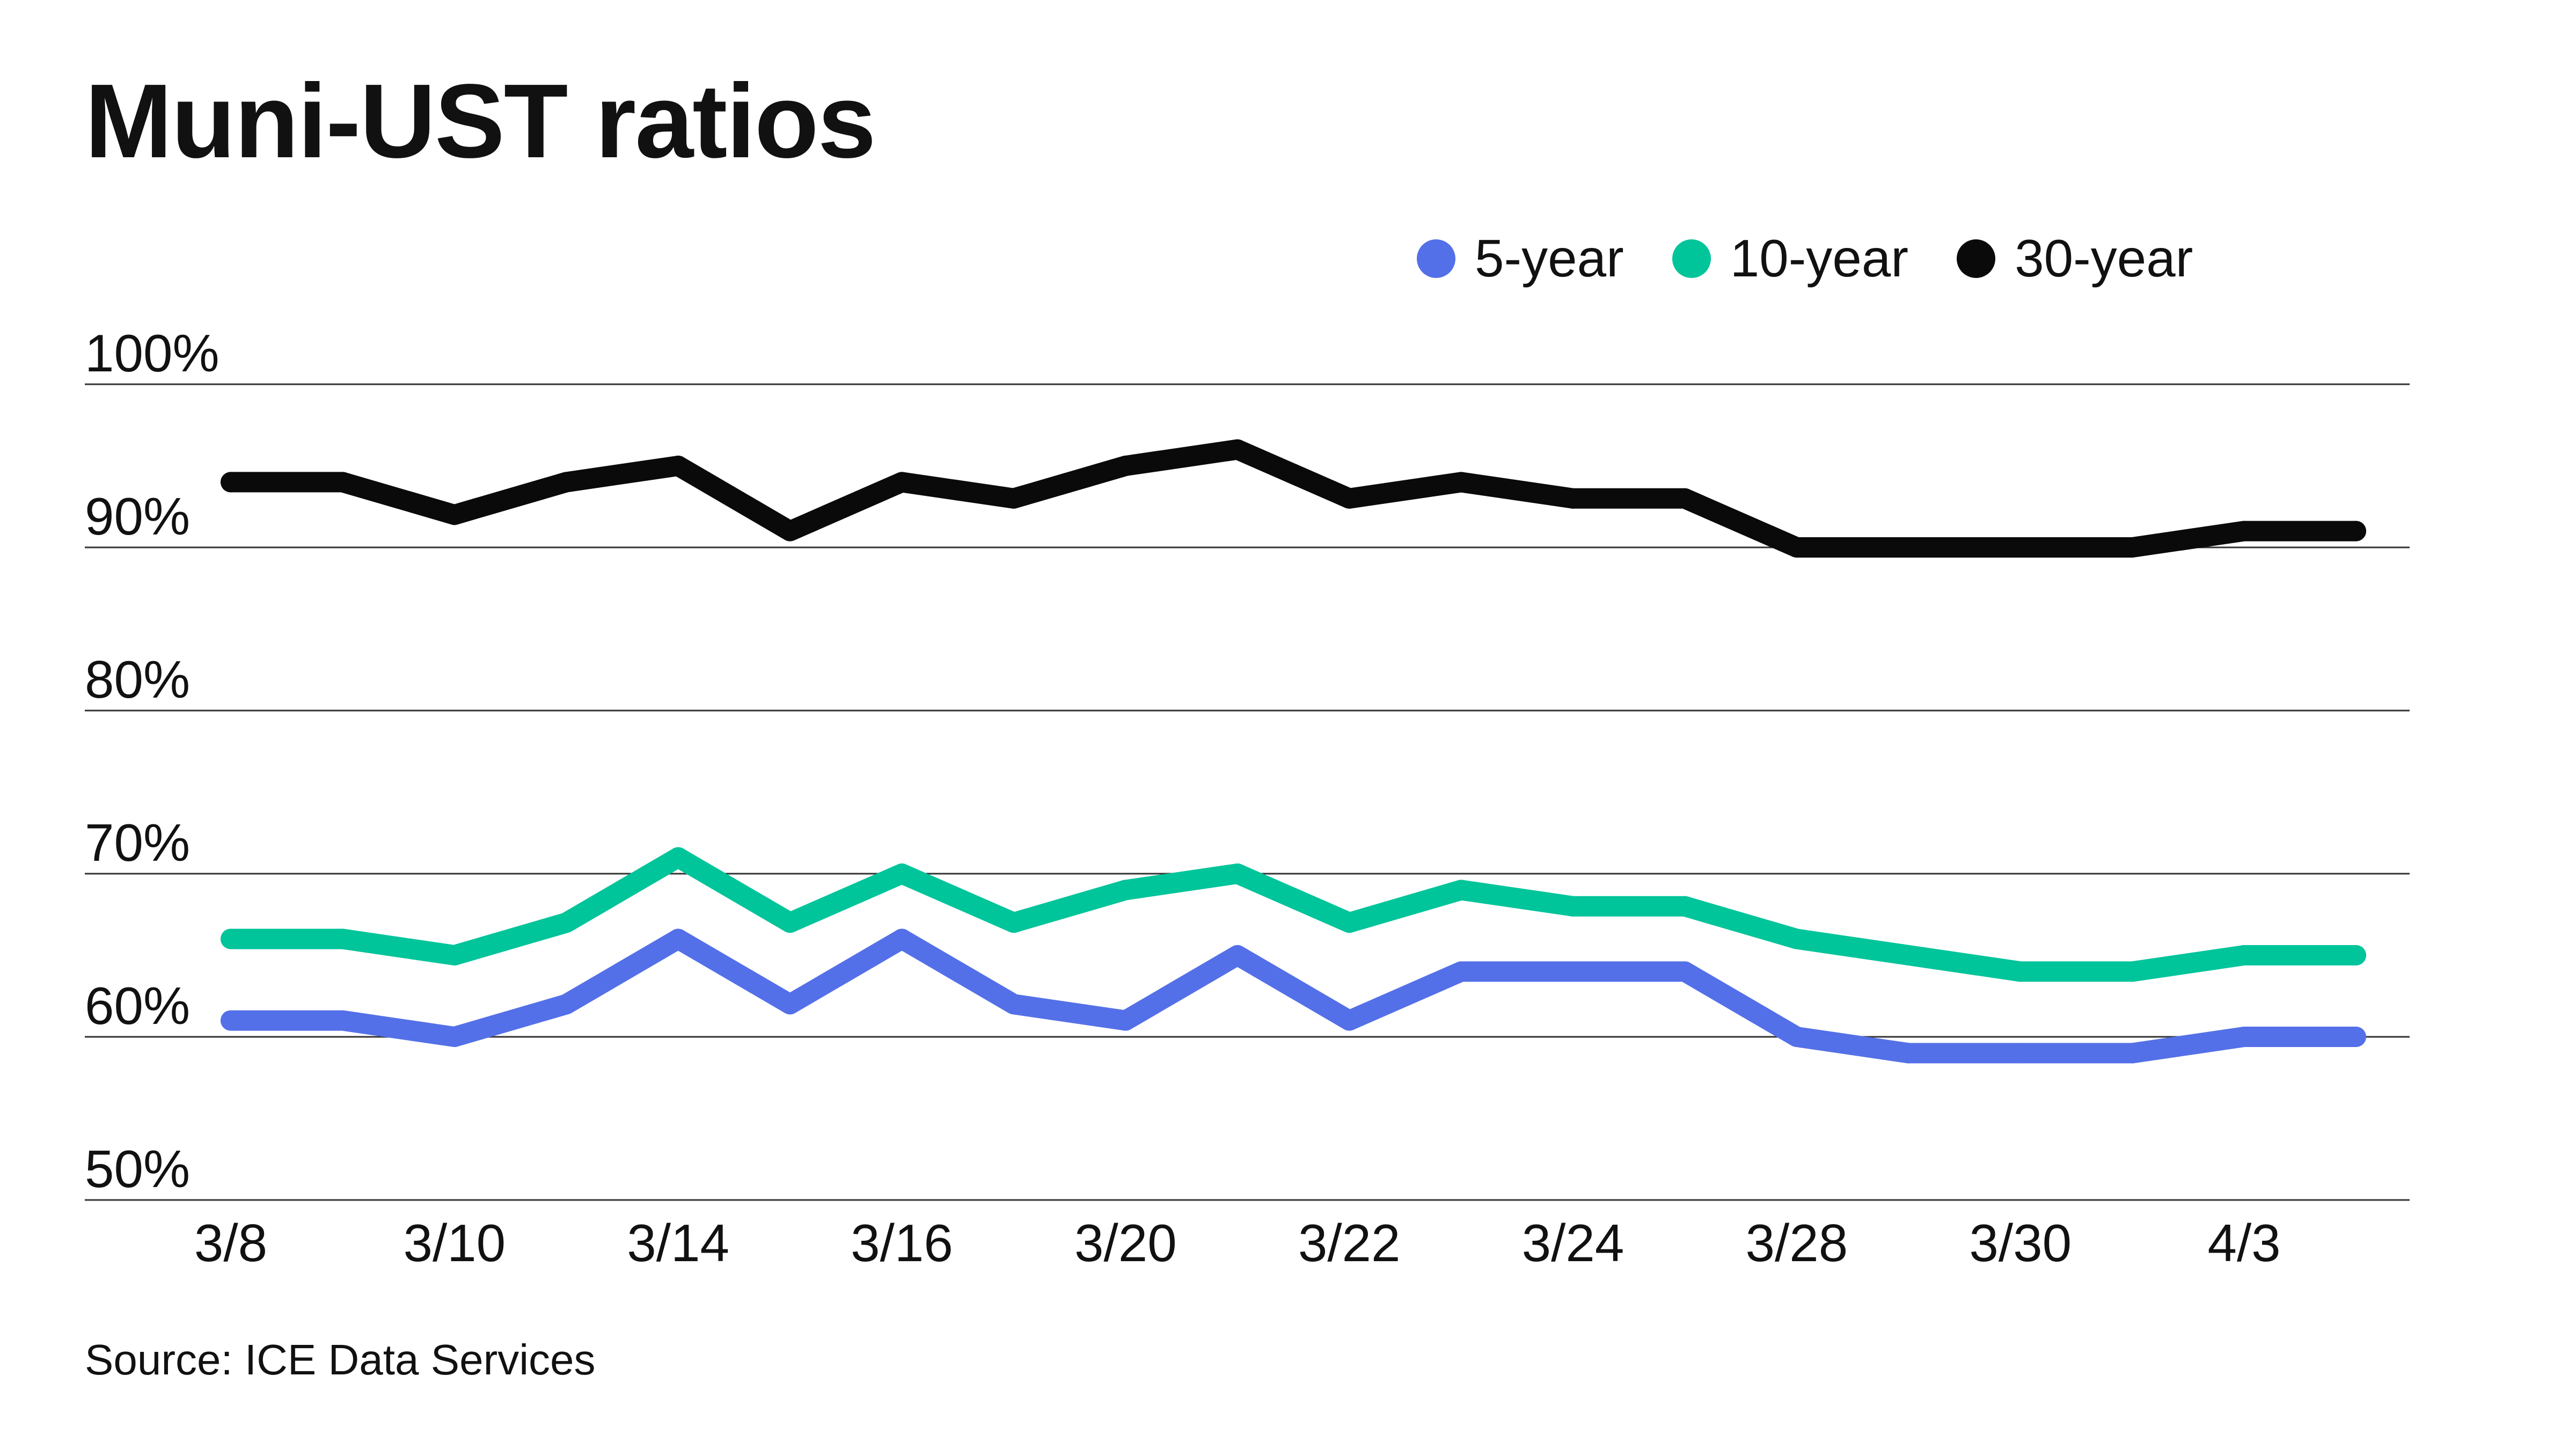 The image size is (2576, 1449). What do you see at coordinates (137, 1005) in the screenshot?
I see `y-tick-label: 60%` at bounding box center [137, 1005].